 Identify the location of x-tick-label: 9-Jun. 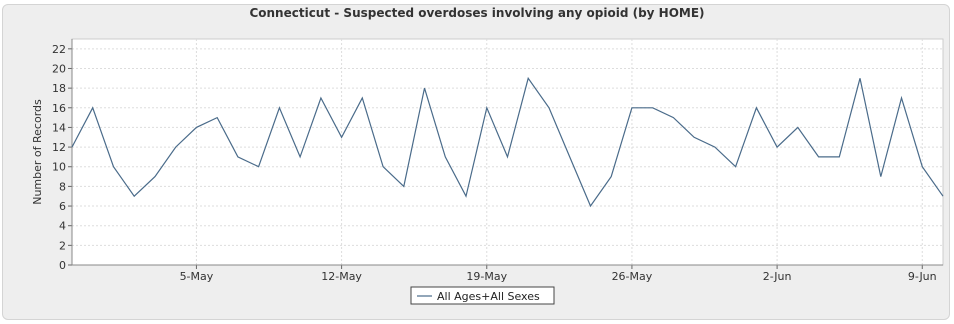
(922, 276).